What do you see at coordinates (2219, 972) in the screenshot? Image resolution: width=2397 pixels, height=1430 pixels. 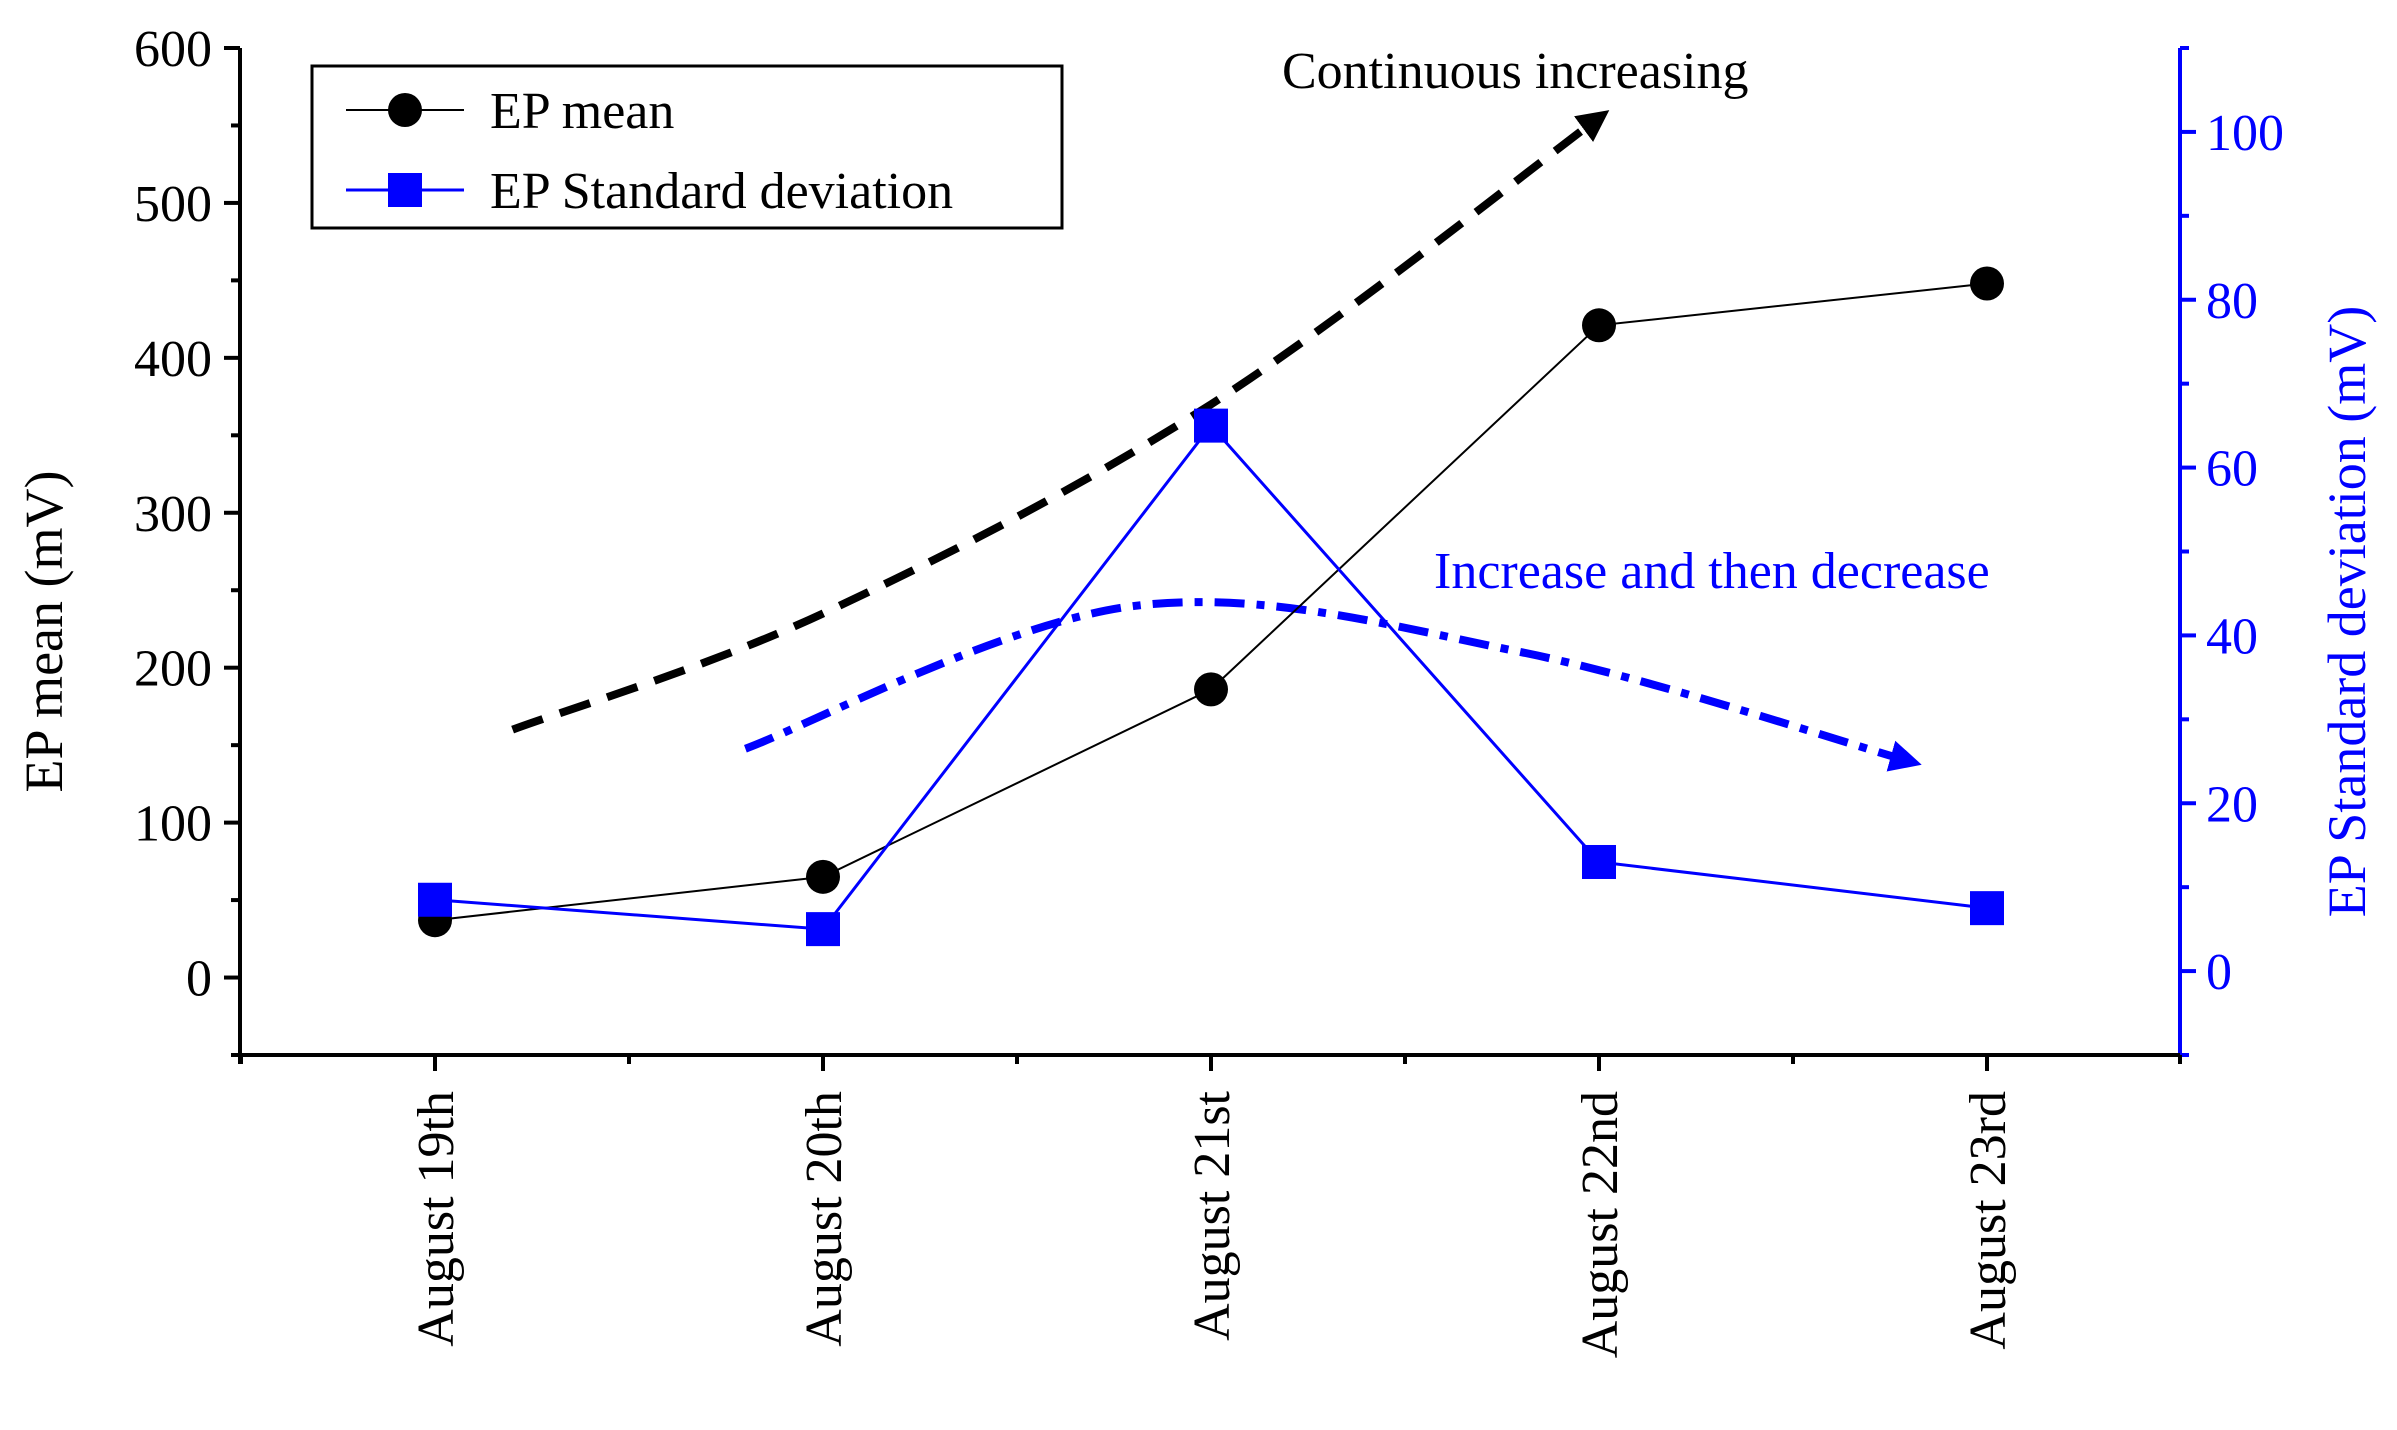 I see `right-tick-label: 0` at bounding box center [2219, 972].